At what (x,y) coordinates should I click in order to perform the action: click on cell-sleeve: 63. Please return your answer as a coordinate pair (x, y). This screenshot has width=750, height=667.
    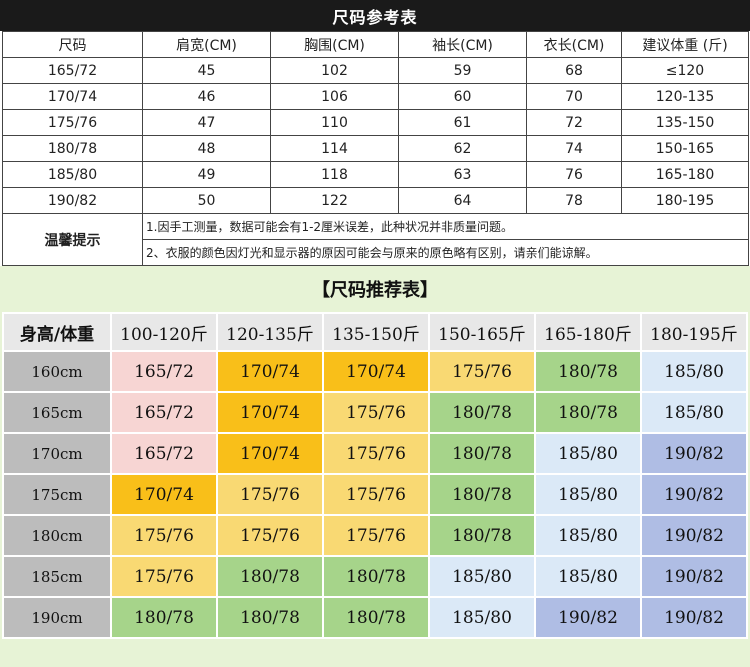
    Looking at the image, I should click on (462, 174).